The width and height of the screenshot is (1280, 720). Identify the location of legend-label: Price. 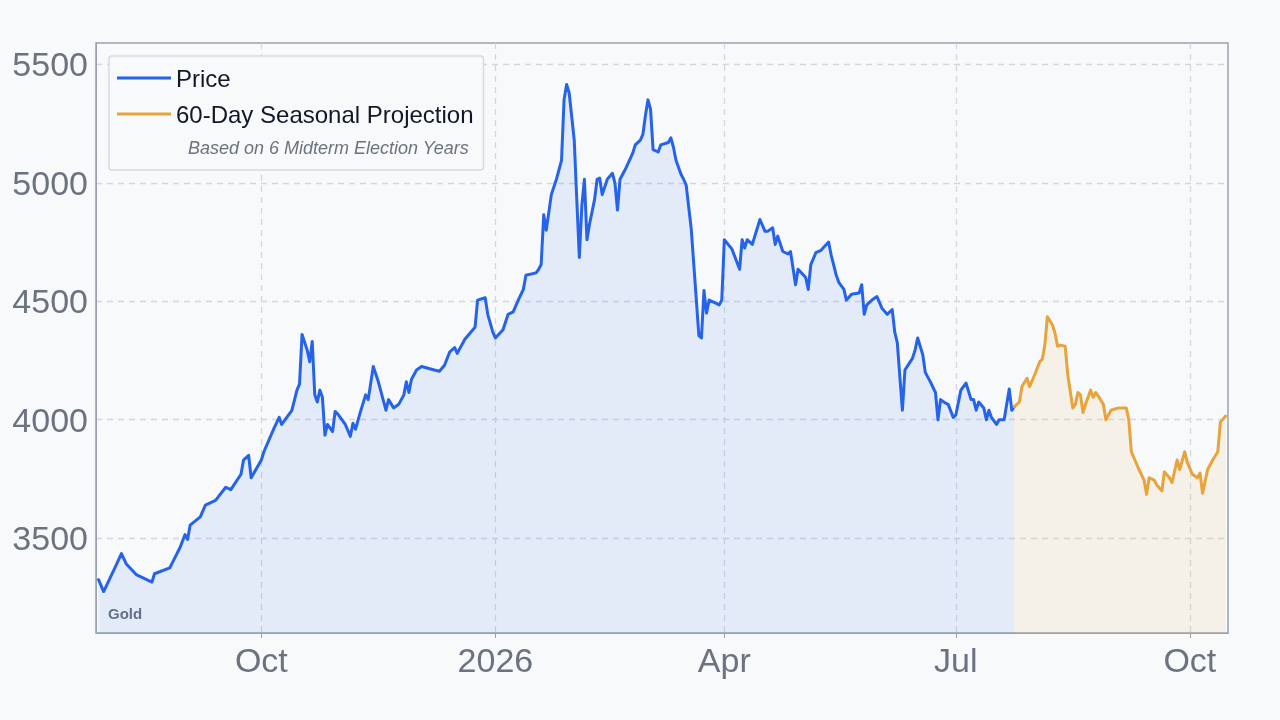
(203, 78).